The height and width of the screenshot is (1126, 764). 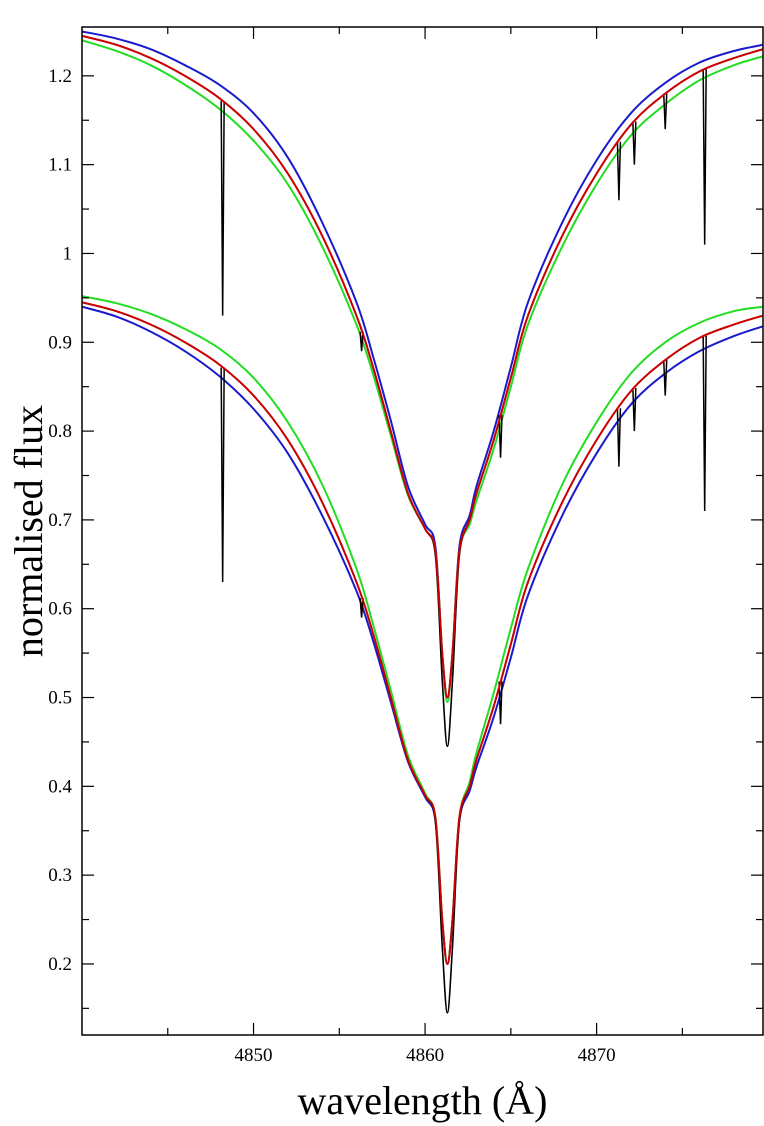 What do you see at coordinates (254, 1055) in the screenshot?
I see `x-tick-label: 4850` at bounding box center [254, 1055].